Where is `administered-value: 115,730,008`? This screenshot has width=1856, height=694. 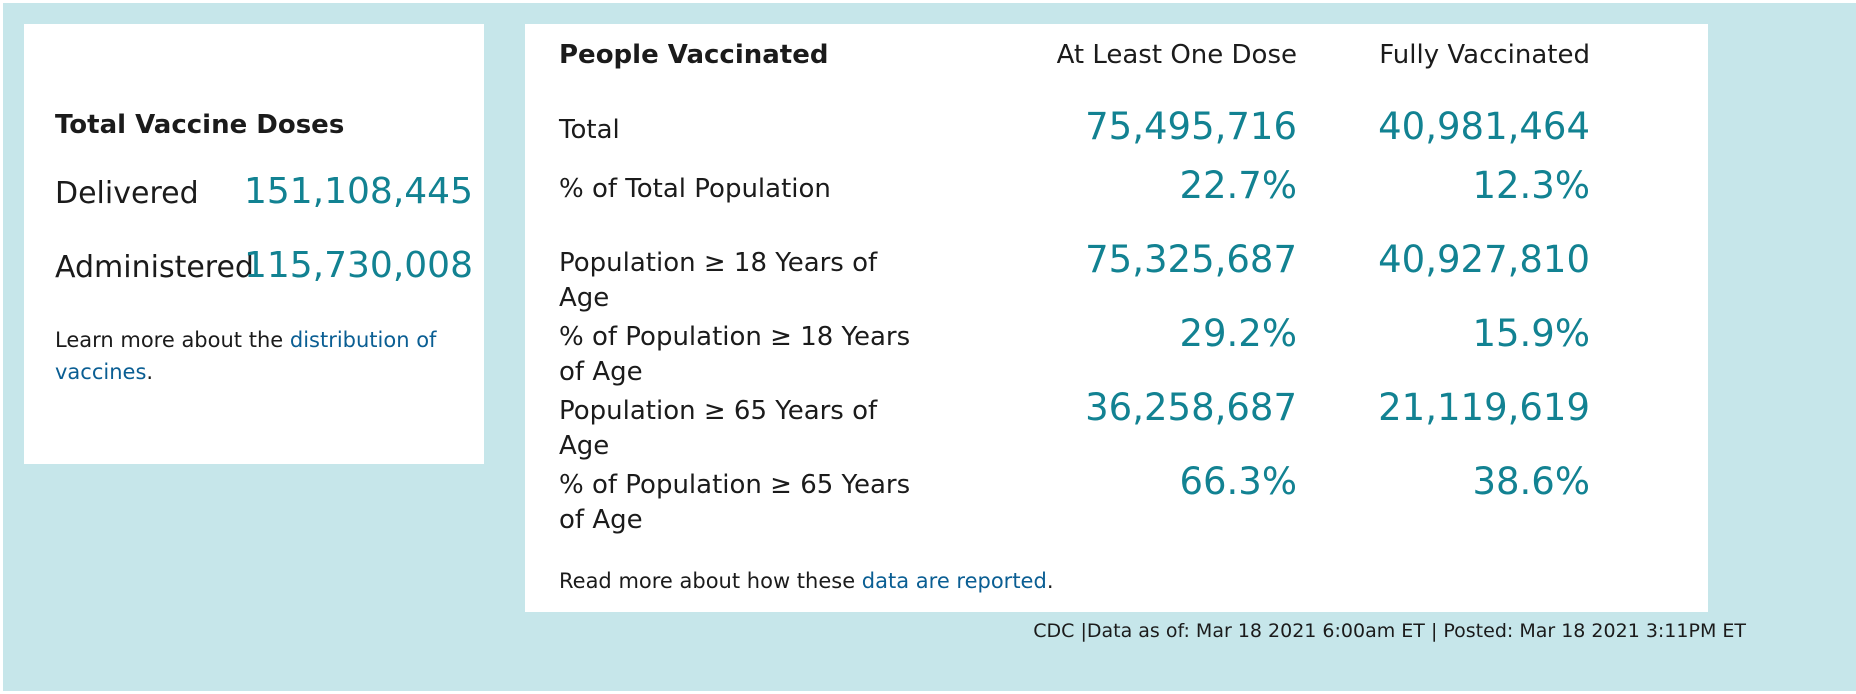 administered-value: 115,730,008 is located at coordinates (358, 265).